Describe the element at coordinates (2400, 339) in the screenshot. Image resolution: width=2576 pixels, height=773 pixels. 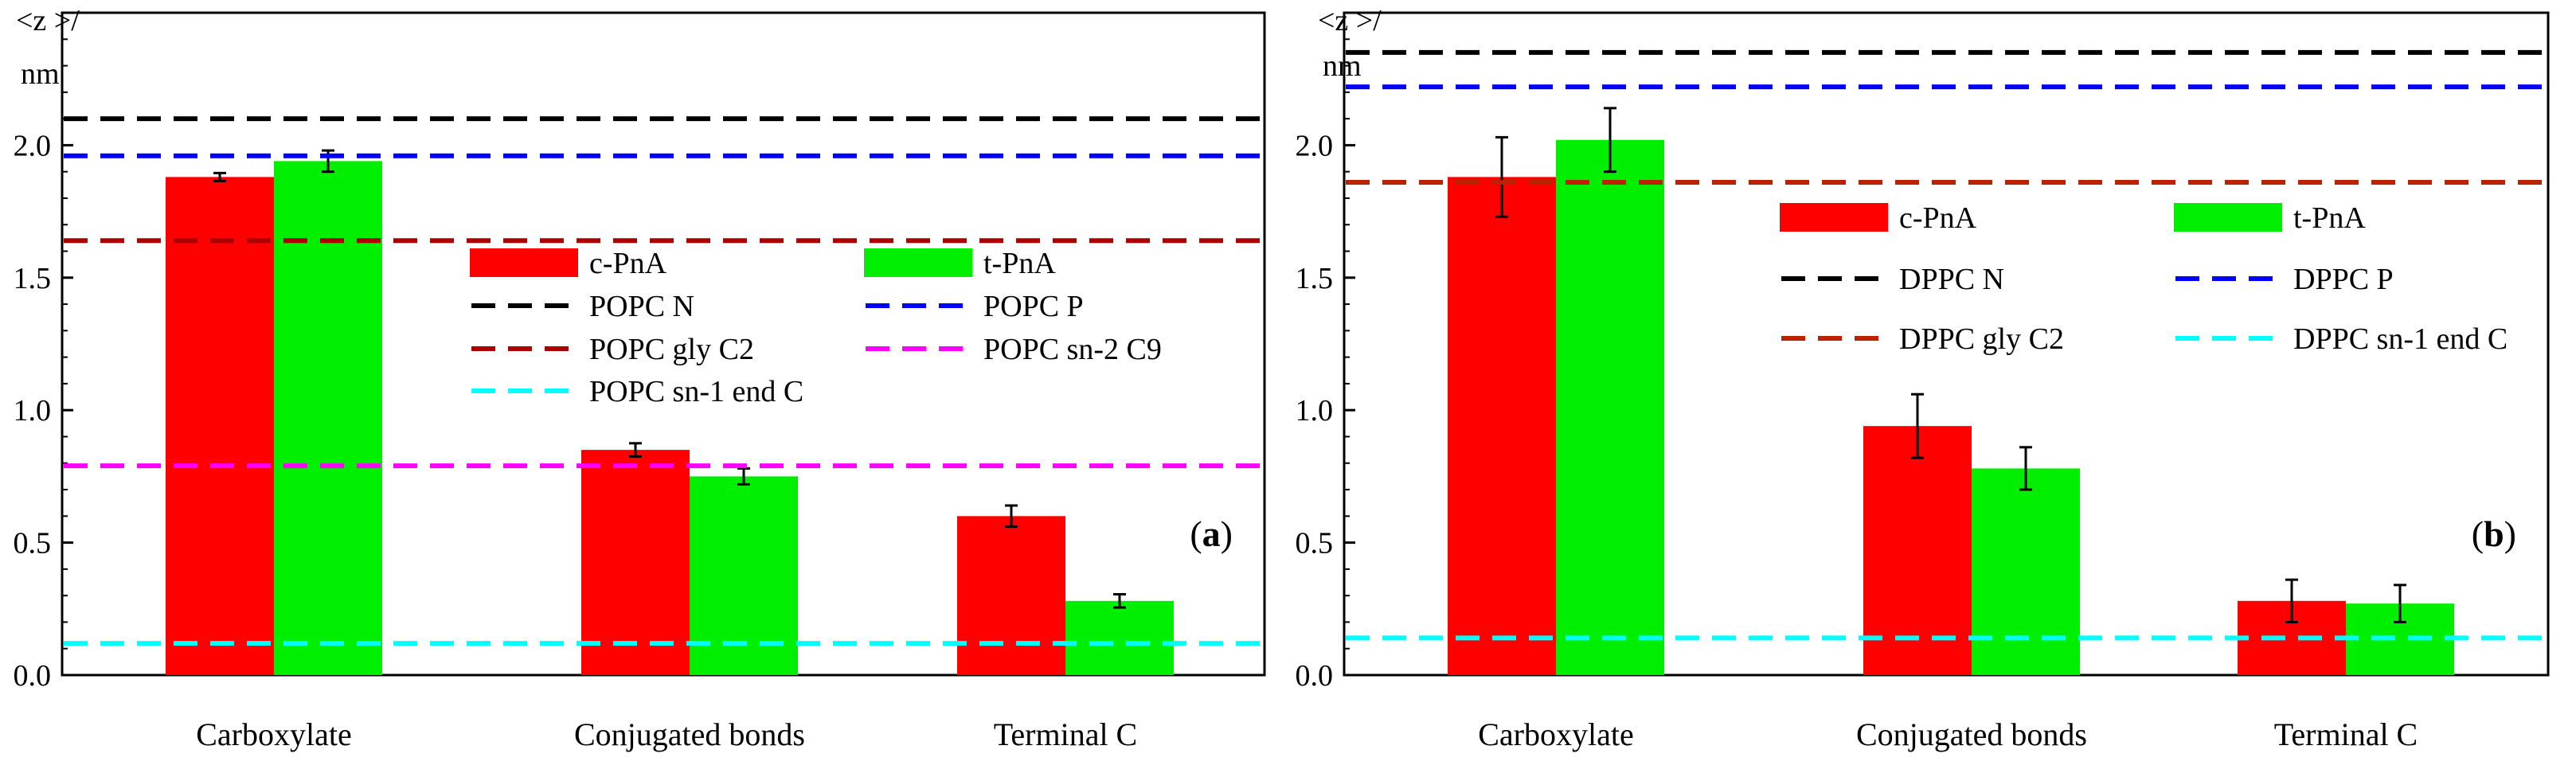
I see `legend-label: DPPC sn-1 end C` at that location.